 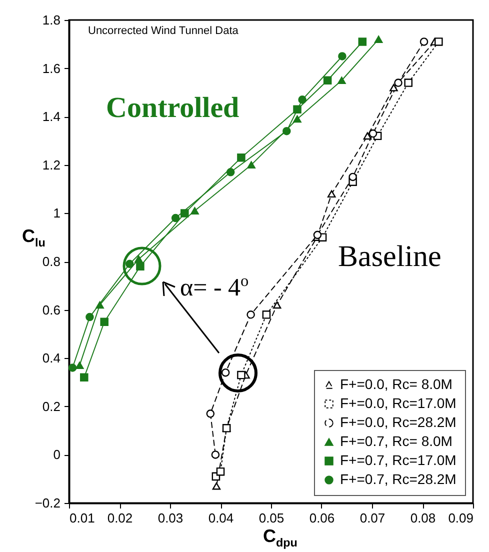 I want to click on annotation: Baseline, so click(x=390, y=257).